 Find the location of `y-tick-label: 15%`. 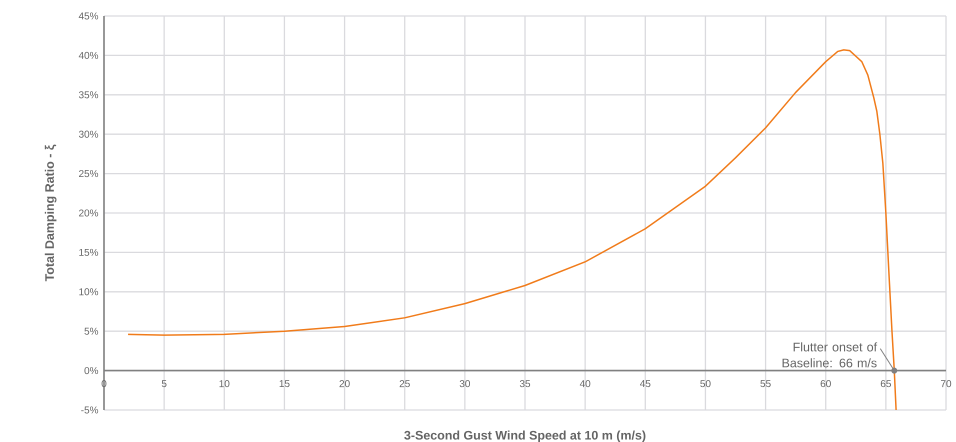

y-tick-label: 15% is located at coordinates (88, 252).